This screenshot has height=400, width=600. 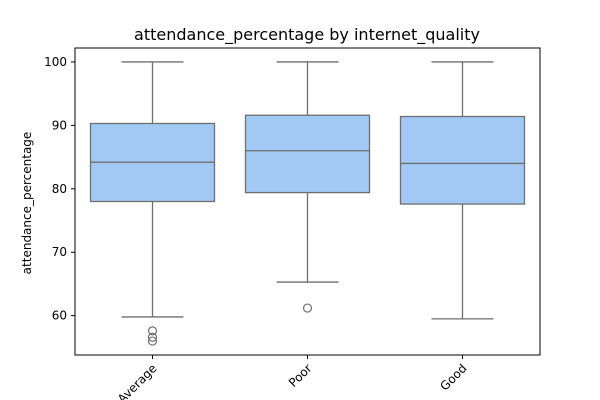 What do you see at coordinates (59, 252) in the screenshot?
I see `y-tick-label: 70` at bounding box center [59, 252].